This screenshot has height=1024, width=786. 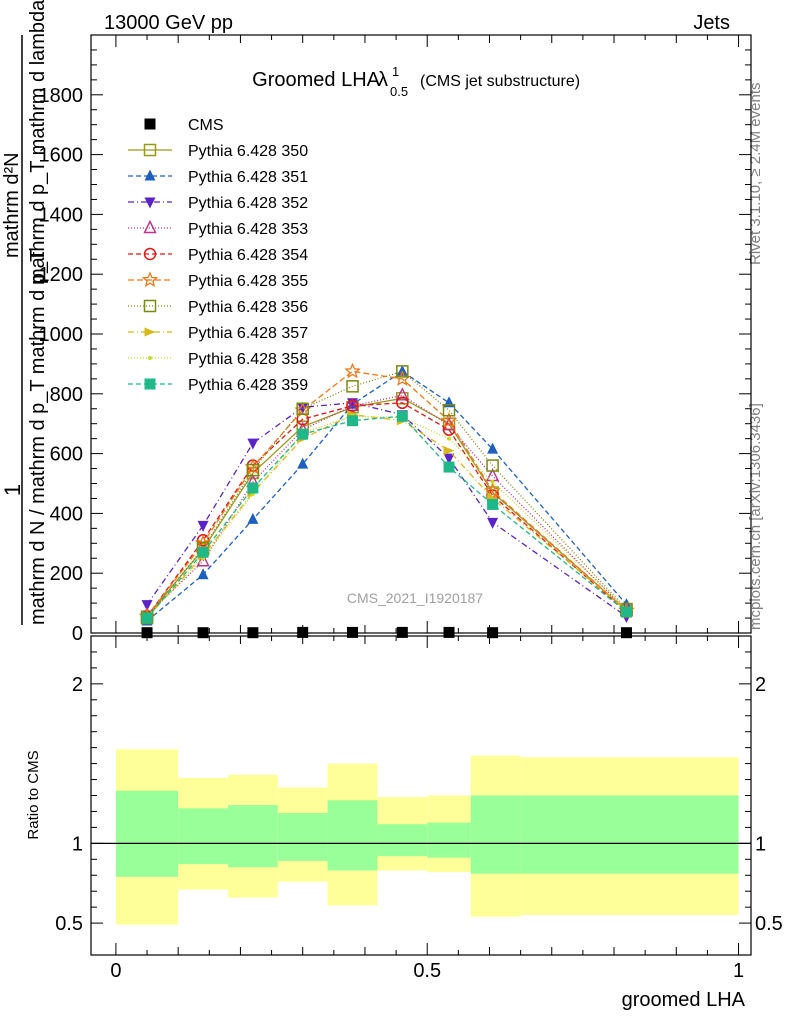 I want to click on legend-label: Pythia 6.428 352, so click(x=248, y=203).